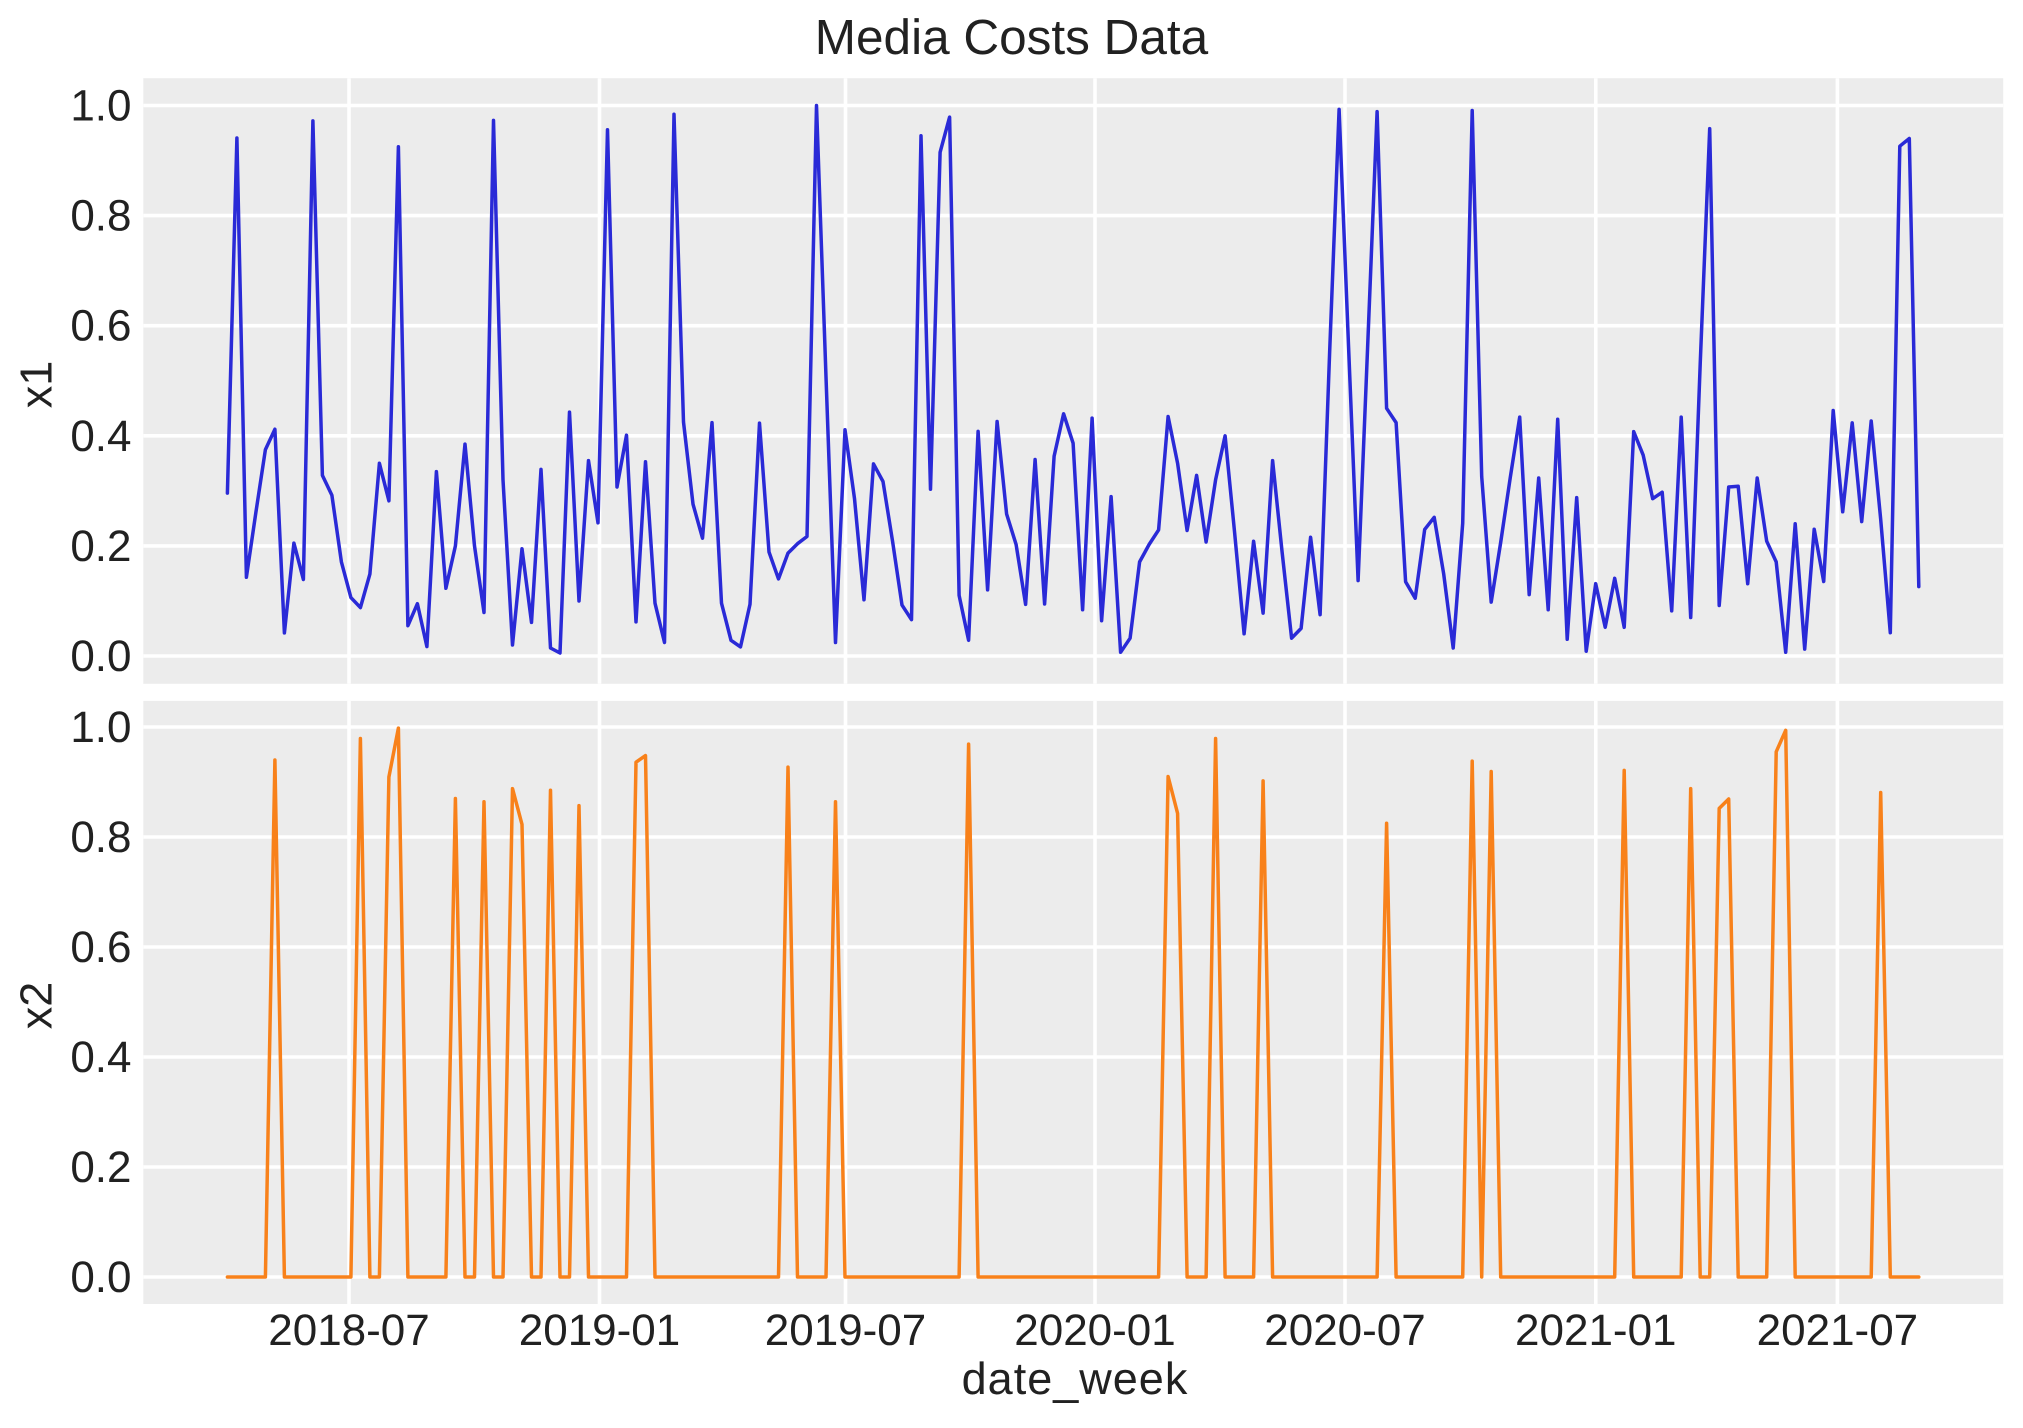 The width and height of the screenshot is (2023, 1428). What do you see at coordinates (1075, 1378) in the screenshot?
I see `svg-text: date_week` at bounding box center [1075, 1378].